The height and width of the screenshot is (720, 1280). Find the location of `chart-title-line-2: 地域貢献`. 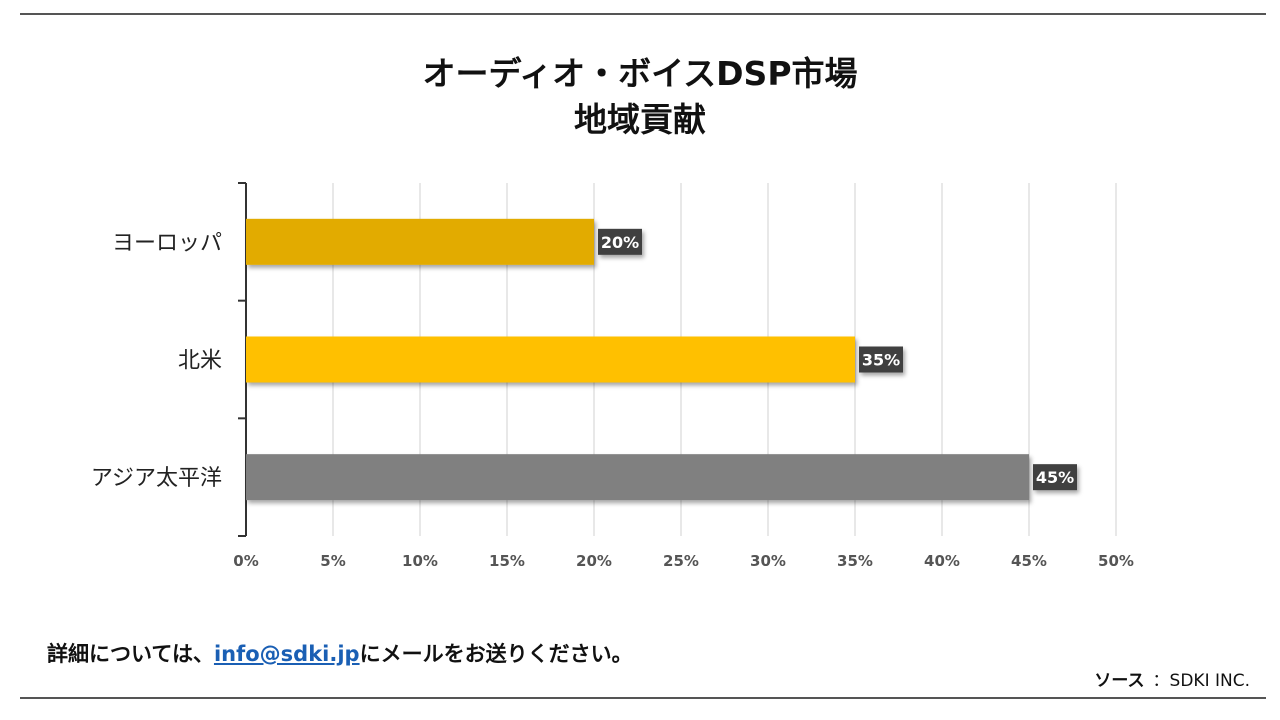

chart-title-line-2: 地域貢献 is located at coordinates (640, 119).